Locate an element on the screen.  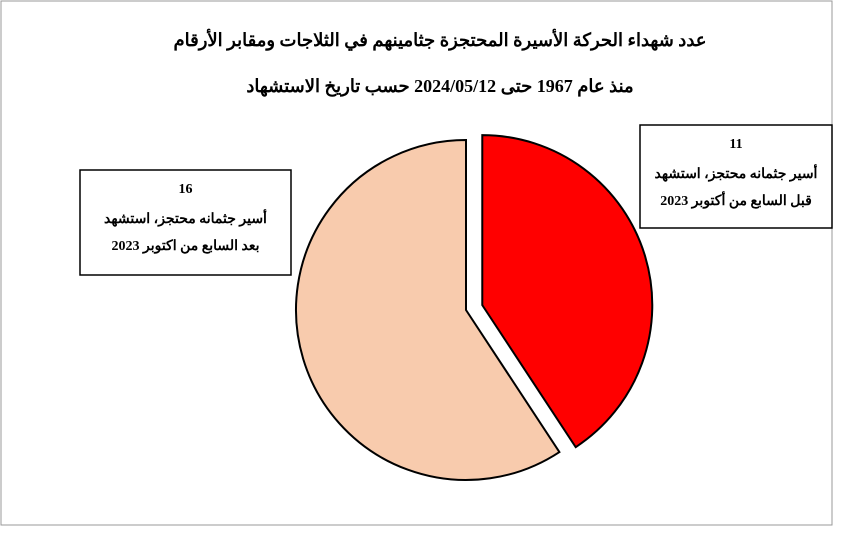
data-label: 16 is located at coordinates (186, 189).